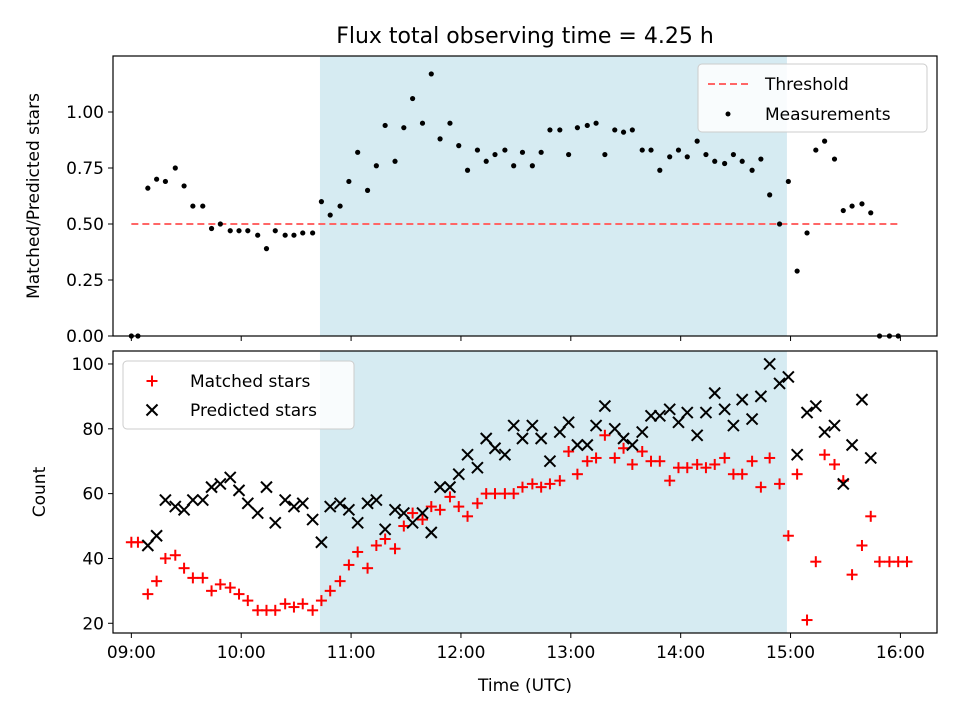  Describe the element at coordinates (900, 653) in the screenshot. I see `x-tick-label: 16:00` at that location.